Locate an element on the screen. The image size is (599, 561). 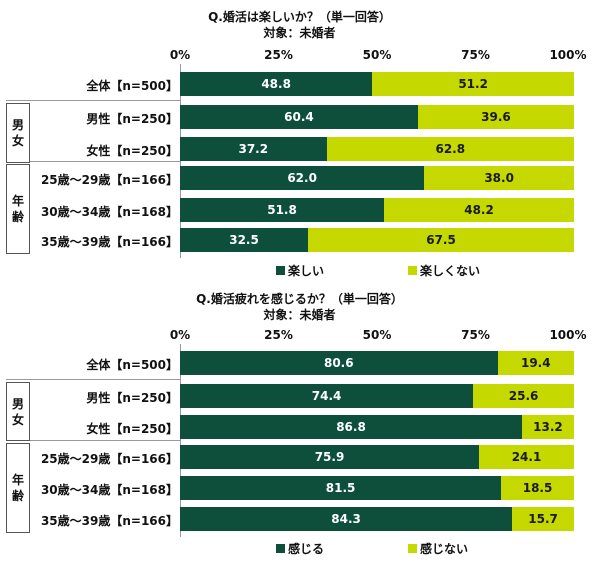
data-label: 24.1 is located at coordinates (526, 457).